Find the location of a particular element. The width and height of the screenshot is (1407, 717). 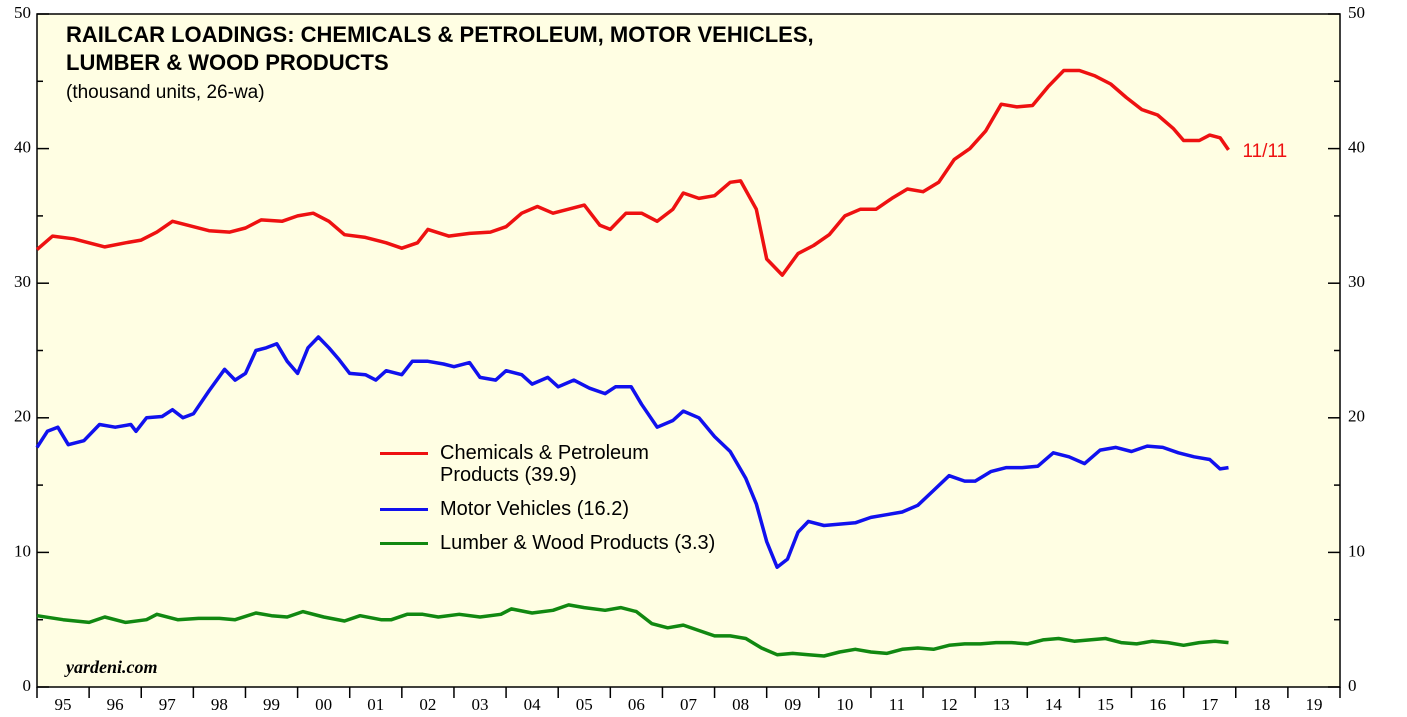

x-tick-label: 97 is located at coordinates (168, 704).